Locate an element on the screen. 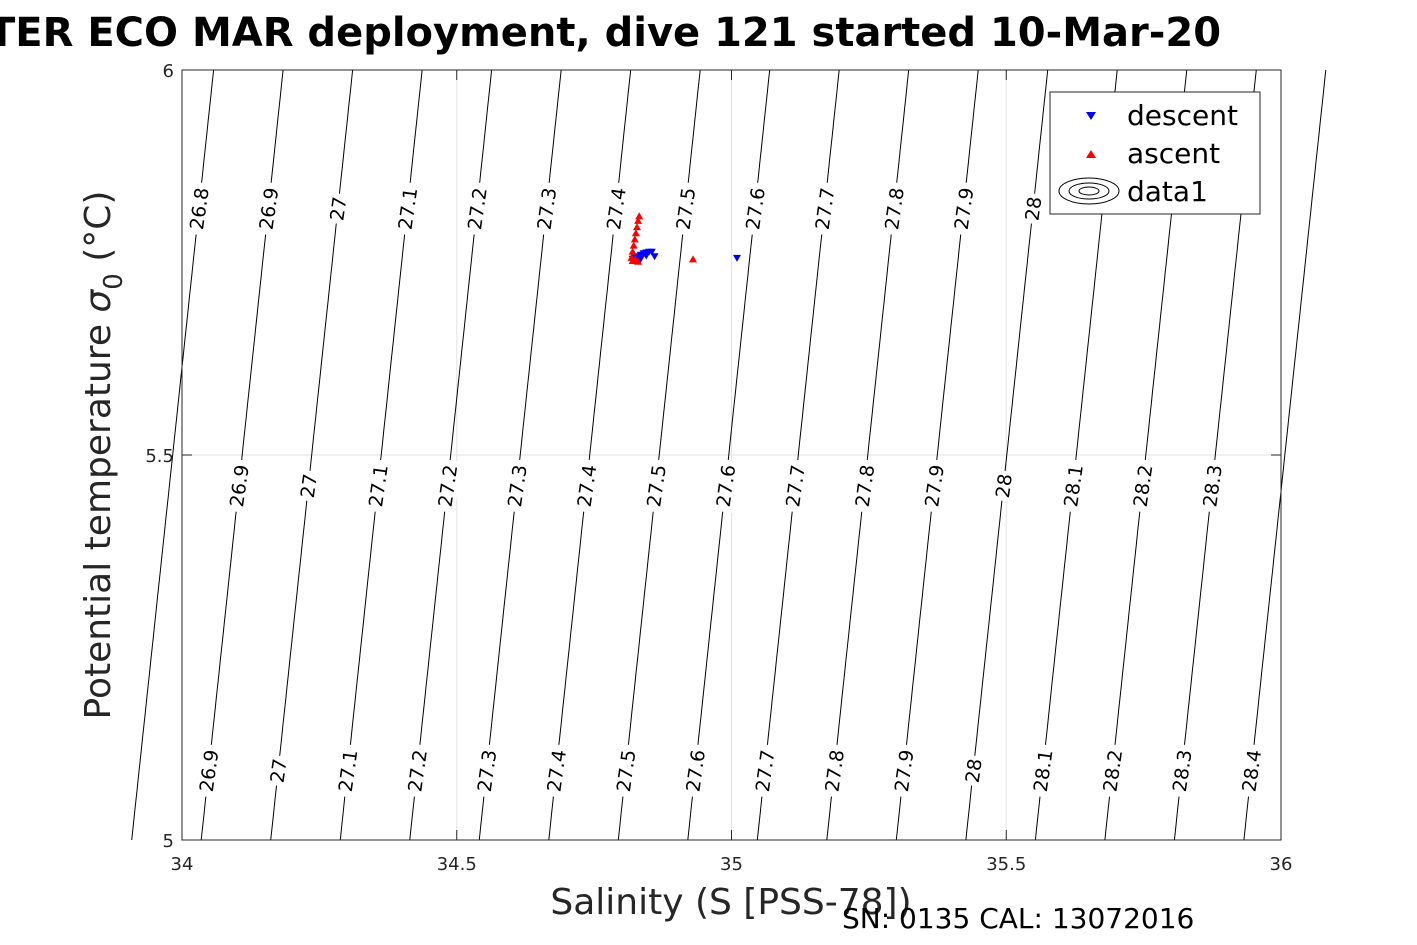  legend-box is located at coordinates (1155, 153).